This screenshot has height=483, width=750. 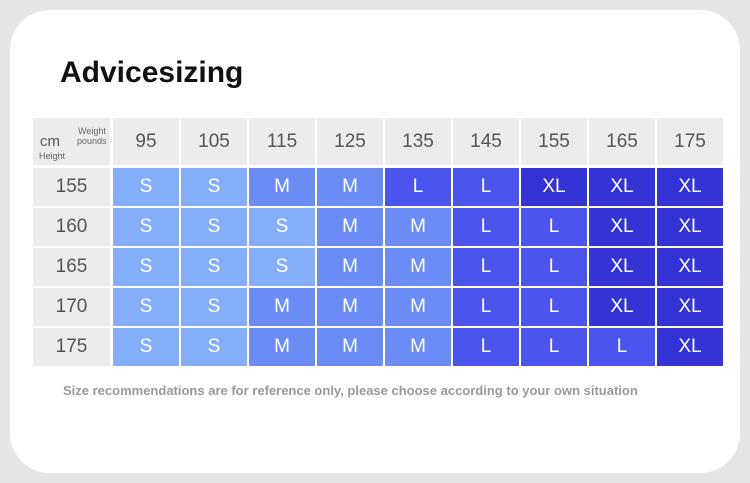 I want to click on column-header: 175, so click(x=690, y=141).